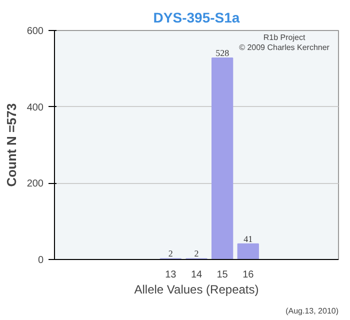 This screenshot has width=350, height=320. Describe the element at coordinates (196, 18) in the screenshot. I see `chart-title: DYS-395-S1a` at that location.